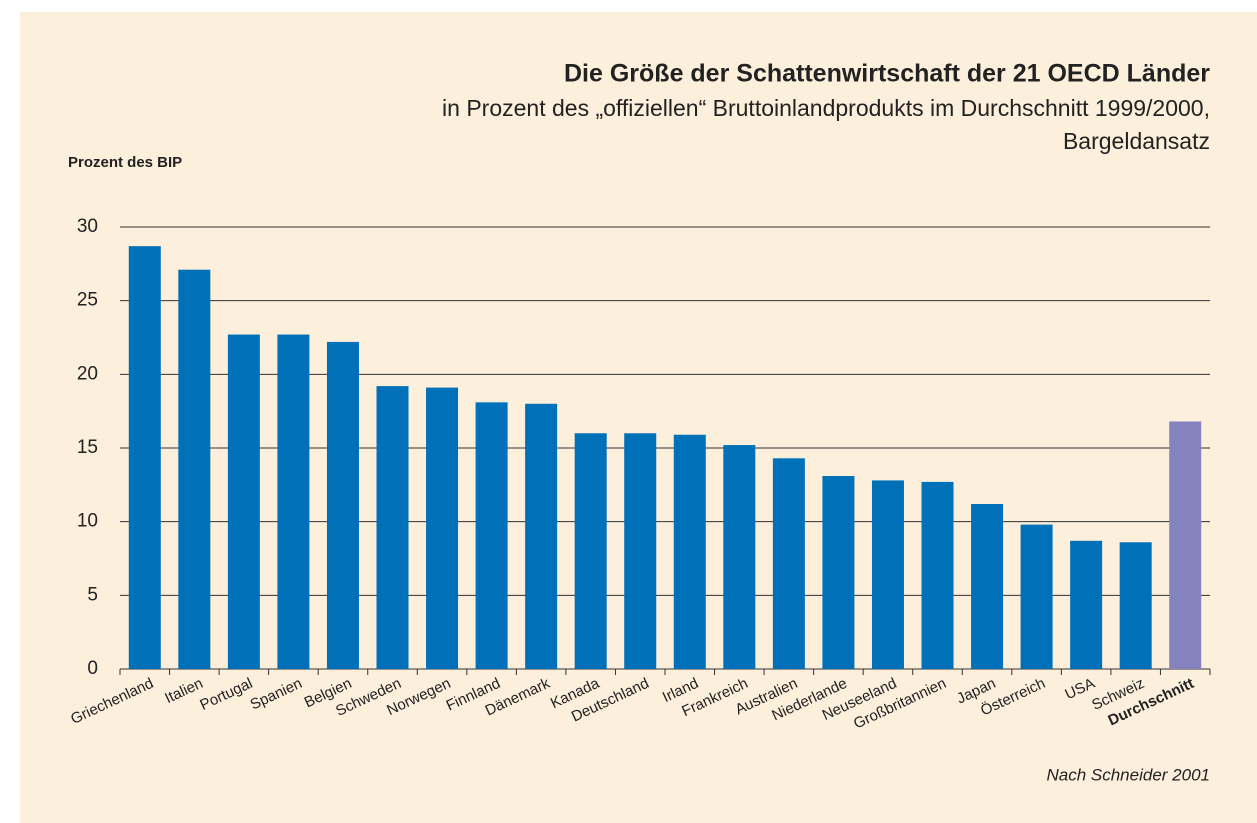  Describe the element at coordinates (87, 521) in the screenshot. I see `y-tick-label: 10` at that location.